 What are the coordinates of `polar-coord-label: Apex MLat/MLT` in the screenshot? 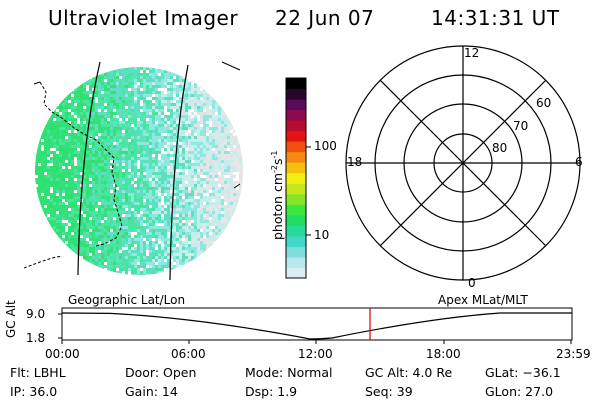 It's located at (483, 300).